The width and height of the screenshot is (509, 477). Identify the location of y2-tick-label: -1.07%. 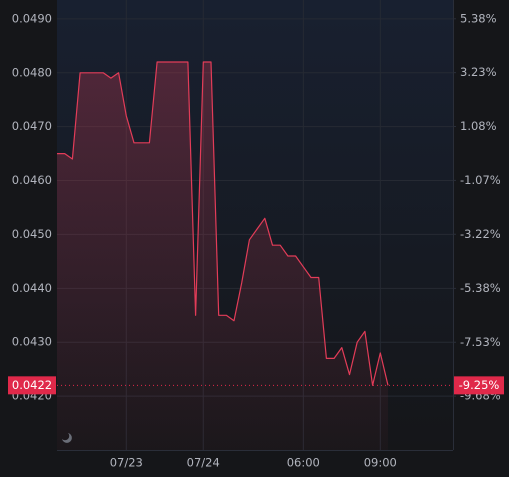
(480, 180).